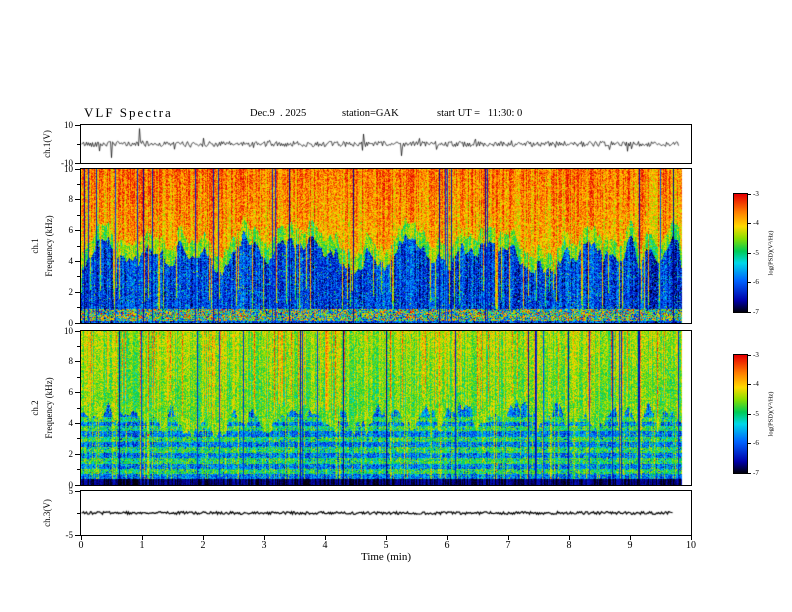  I want to click on ch2-frequency-axis-label: Frequency (kHz), so click(49, 408).